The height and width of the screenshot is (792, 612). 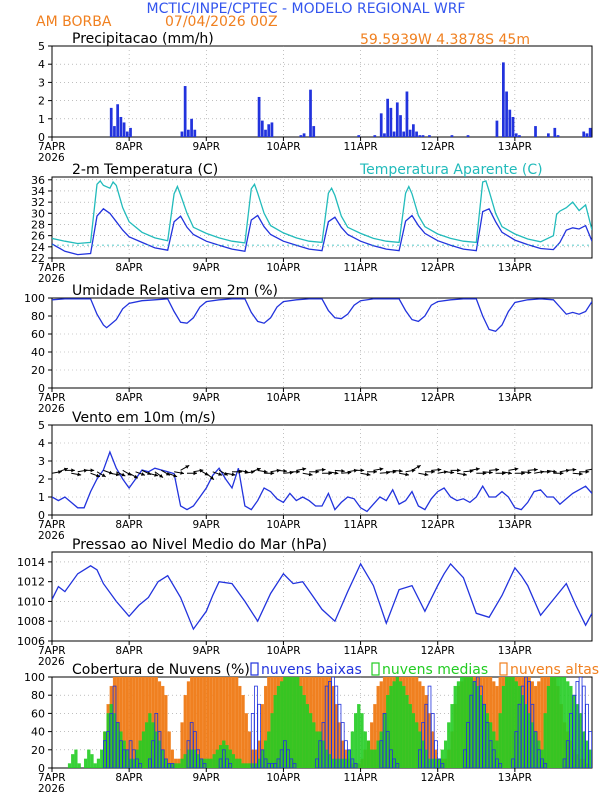 I want to click on wind-vector, so click(x=588, y=469).